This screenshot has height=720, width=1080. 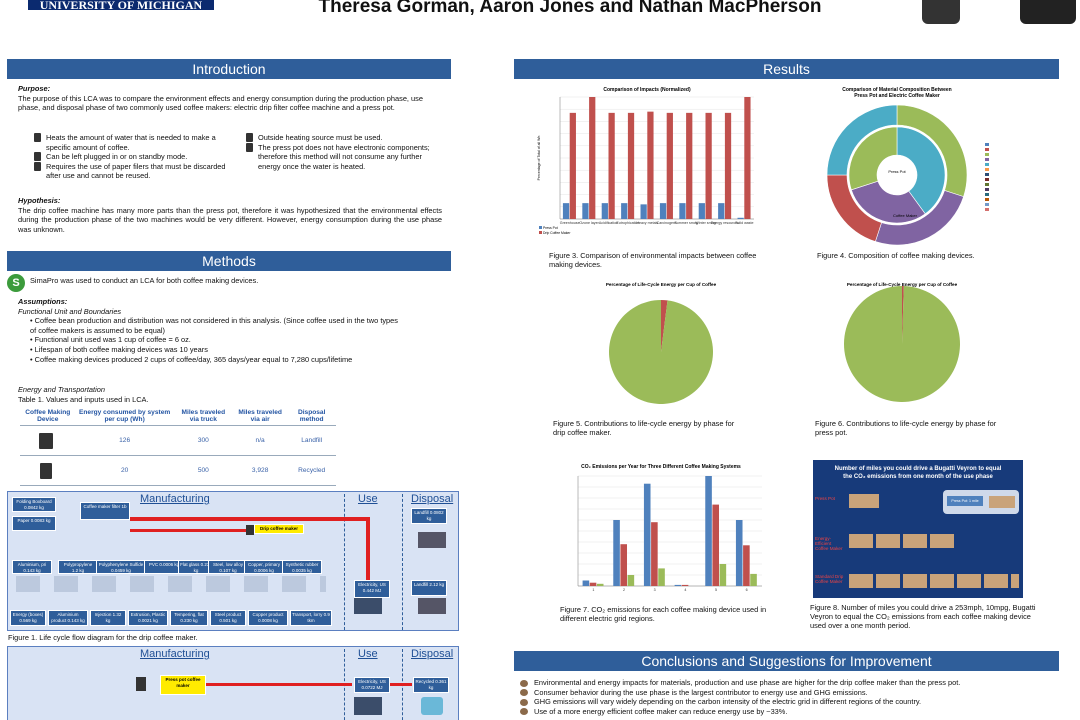 I want to click on x-tick-label: Winter smog, so click(x=705, y=223).